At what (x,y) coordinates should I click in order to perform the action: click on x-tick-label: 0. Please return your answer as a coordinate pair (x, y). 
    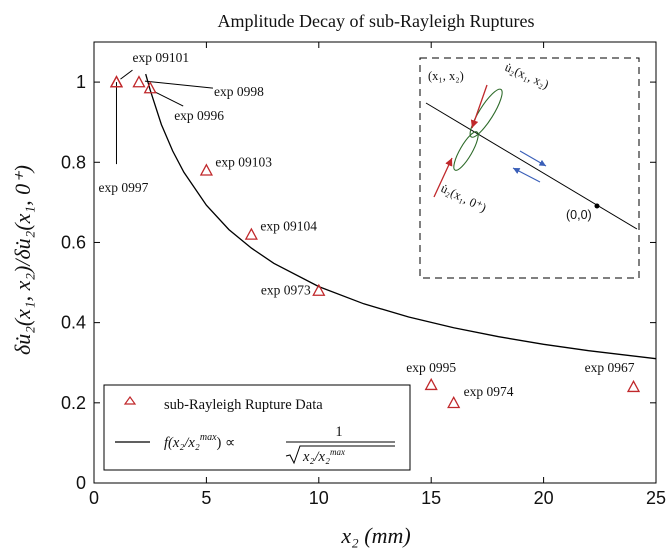
    Looking at the image, I should click on (94, 498).